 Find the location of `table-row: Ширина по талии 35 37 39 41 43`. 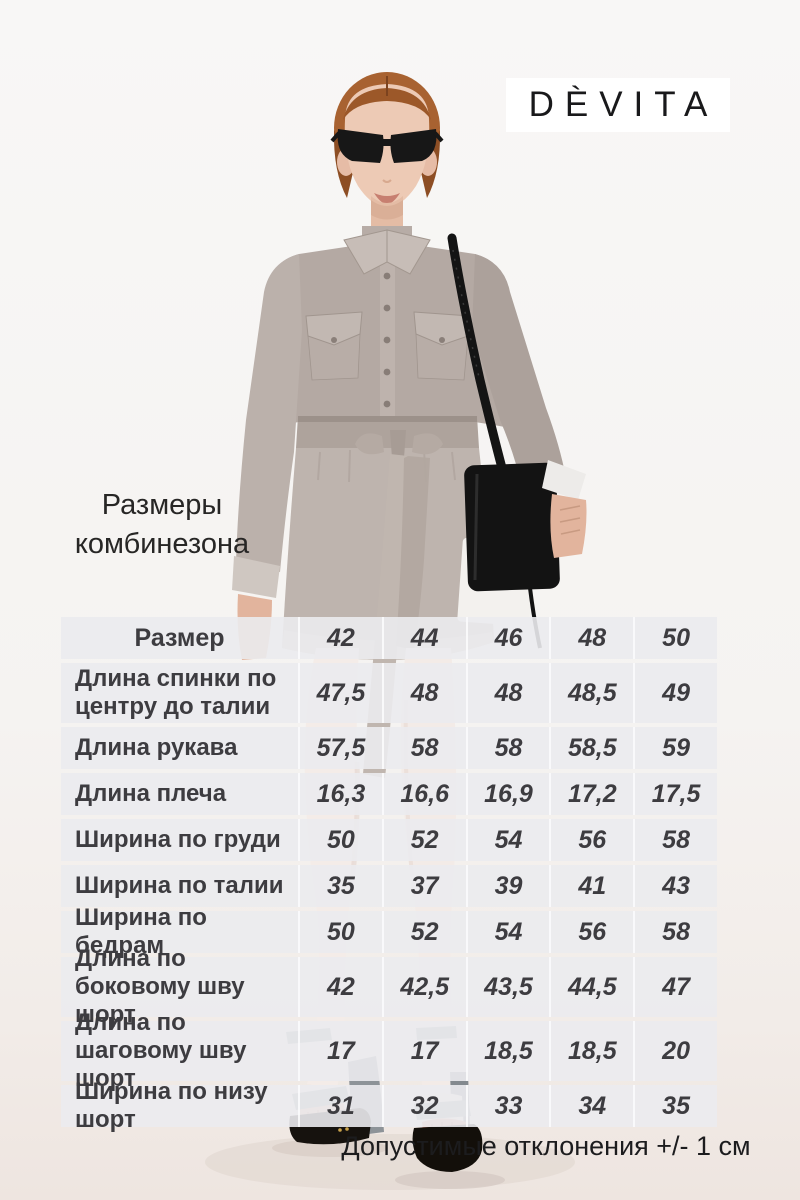

table-row: Ширина по талии 35 37 39 41 43 is located at coordinates (389, 886).